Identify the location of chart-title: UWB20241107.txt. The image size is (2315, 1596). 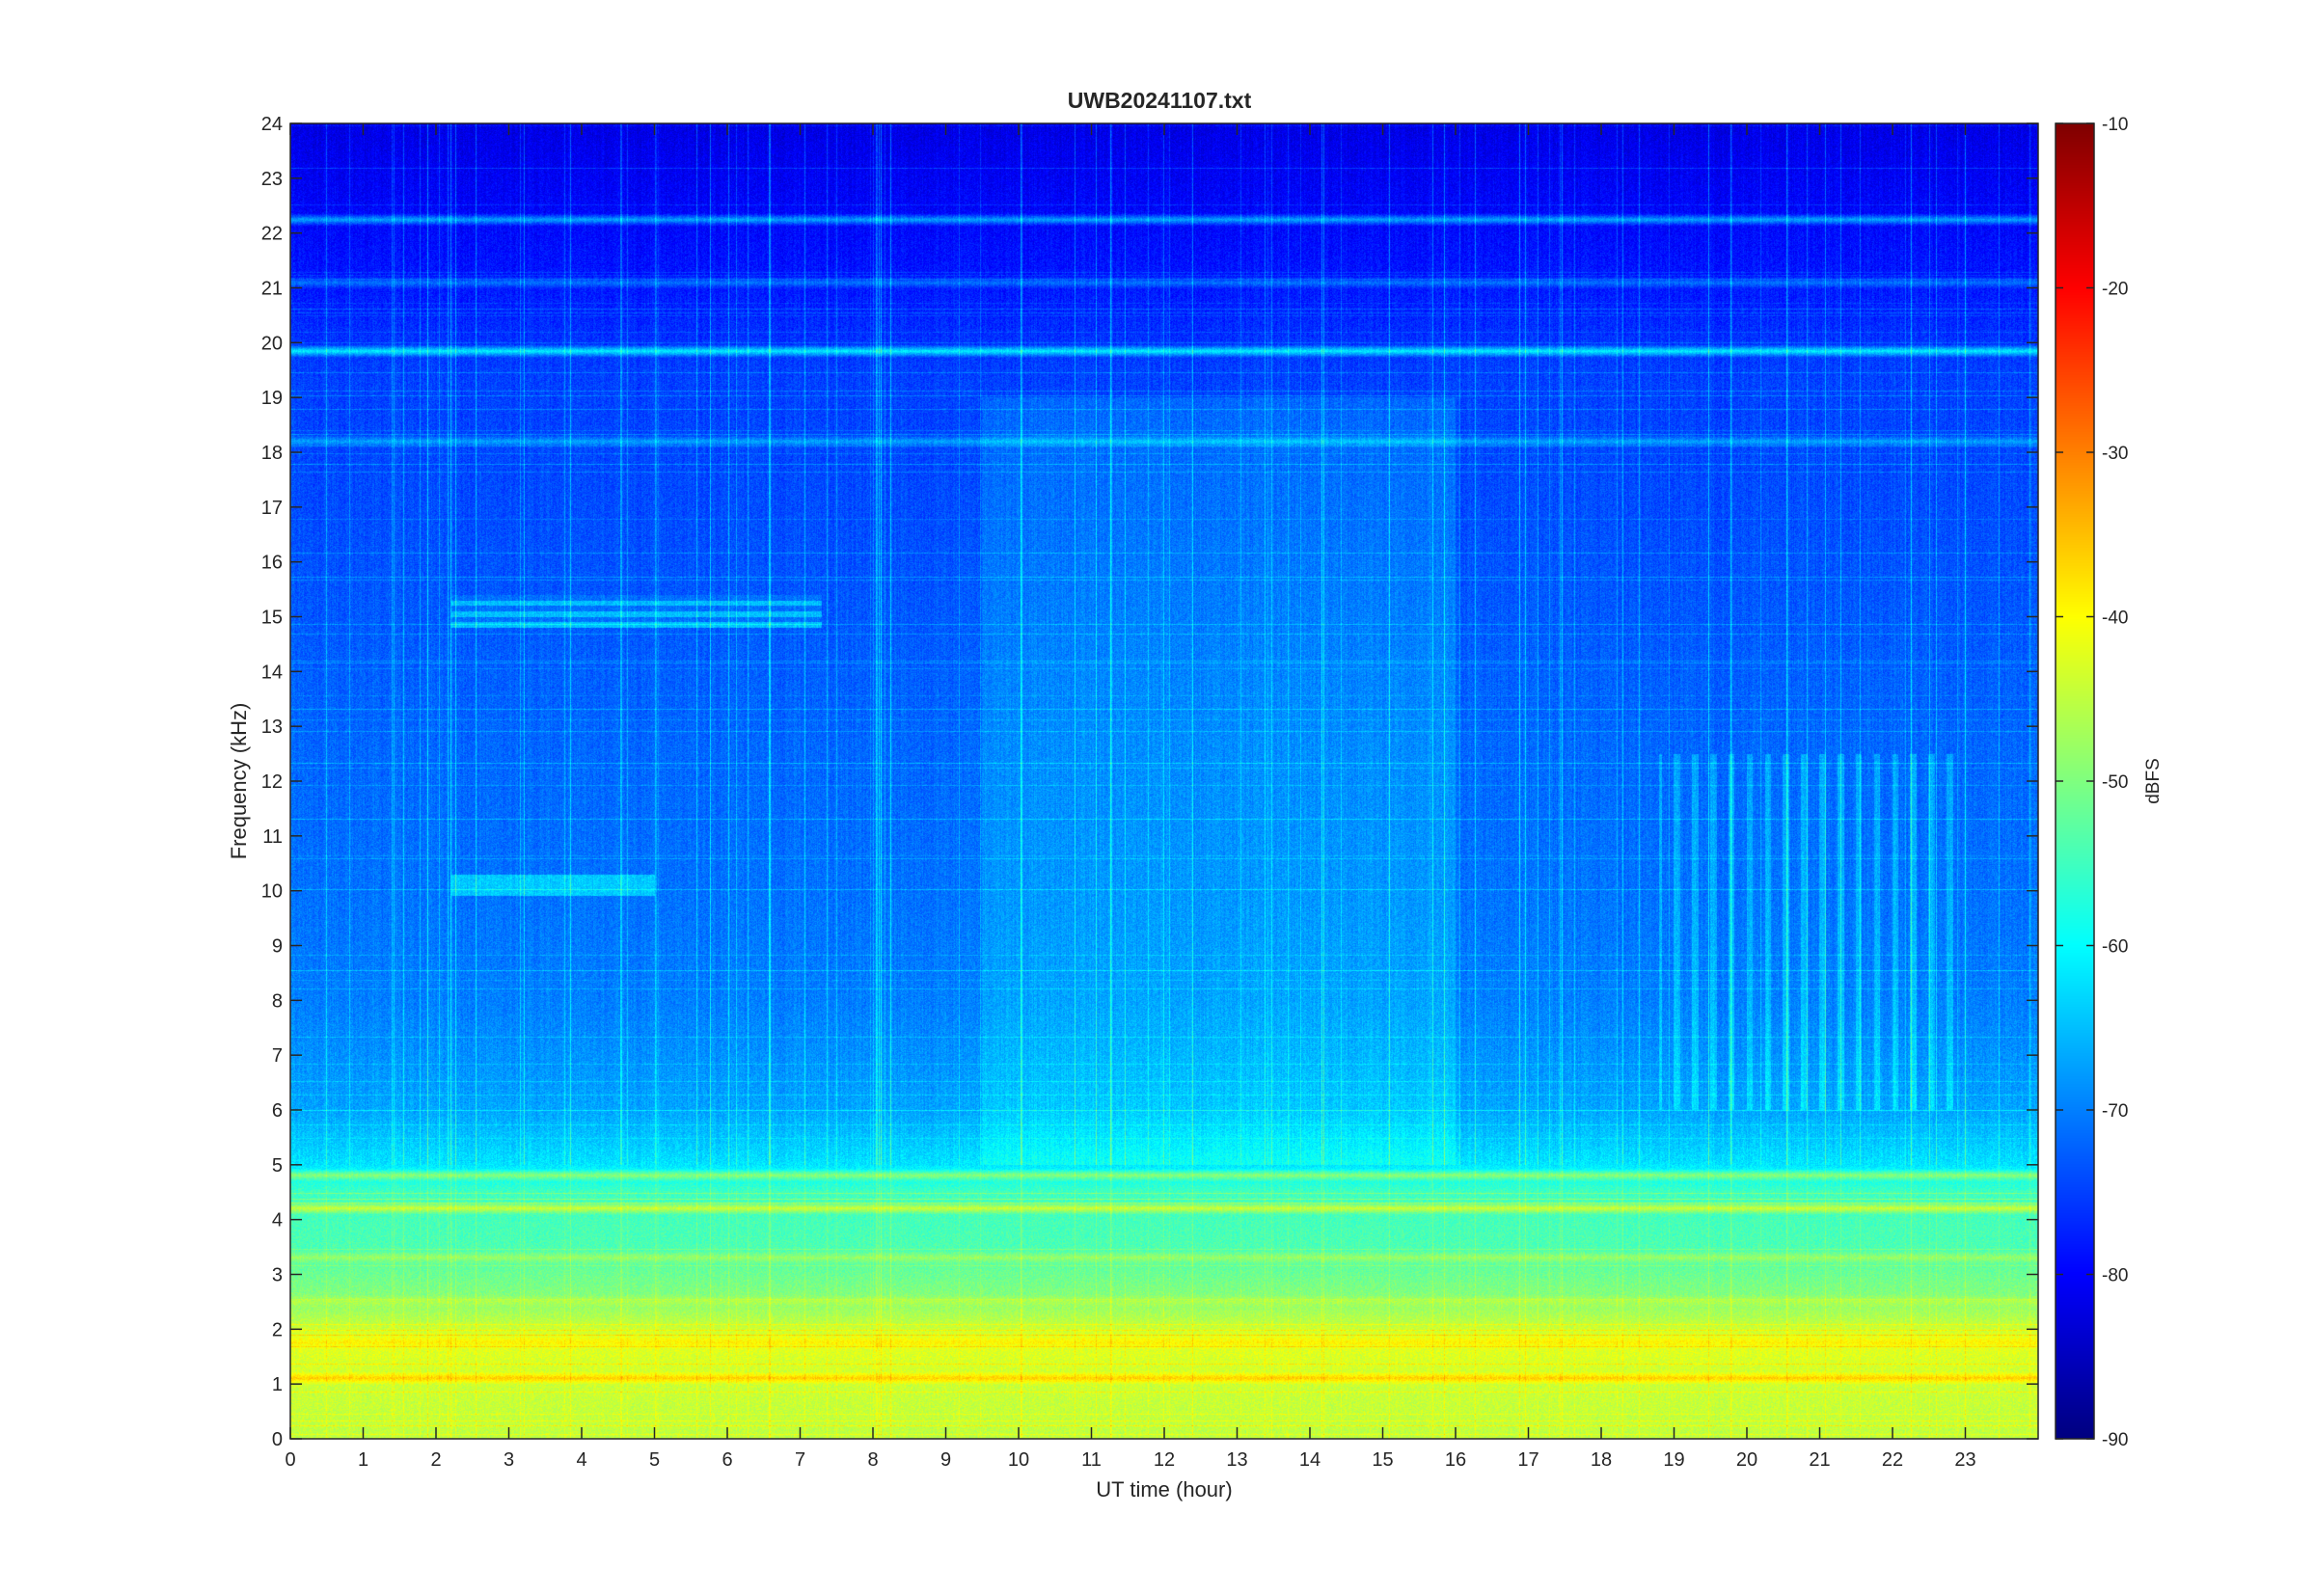
(1160, 101).